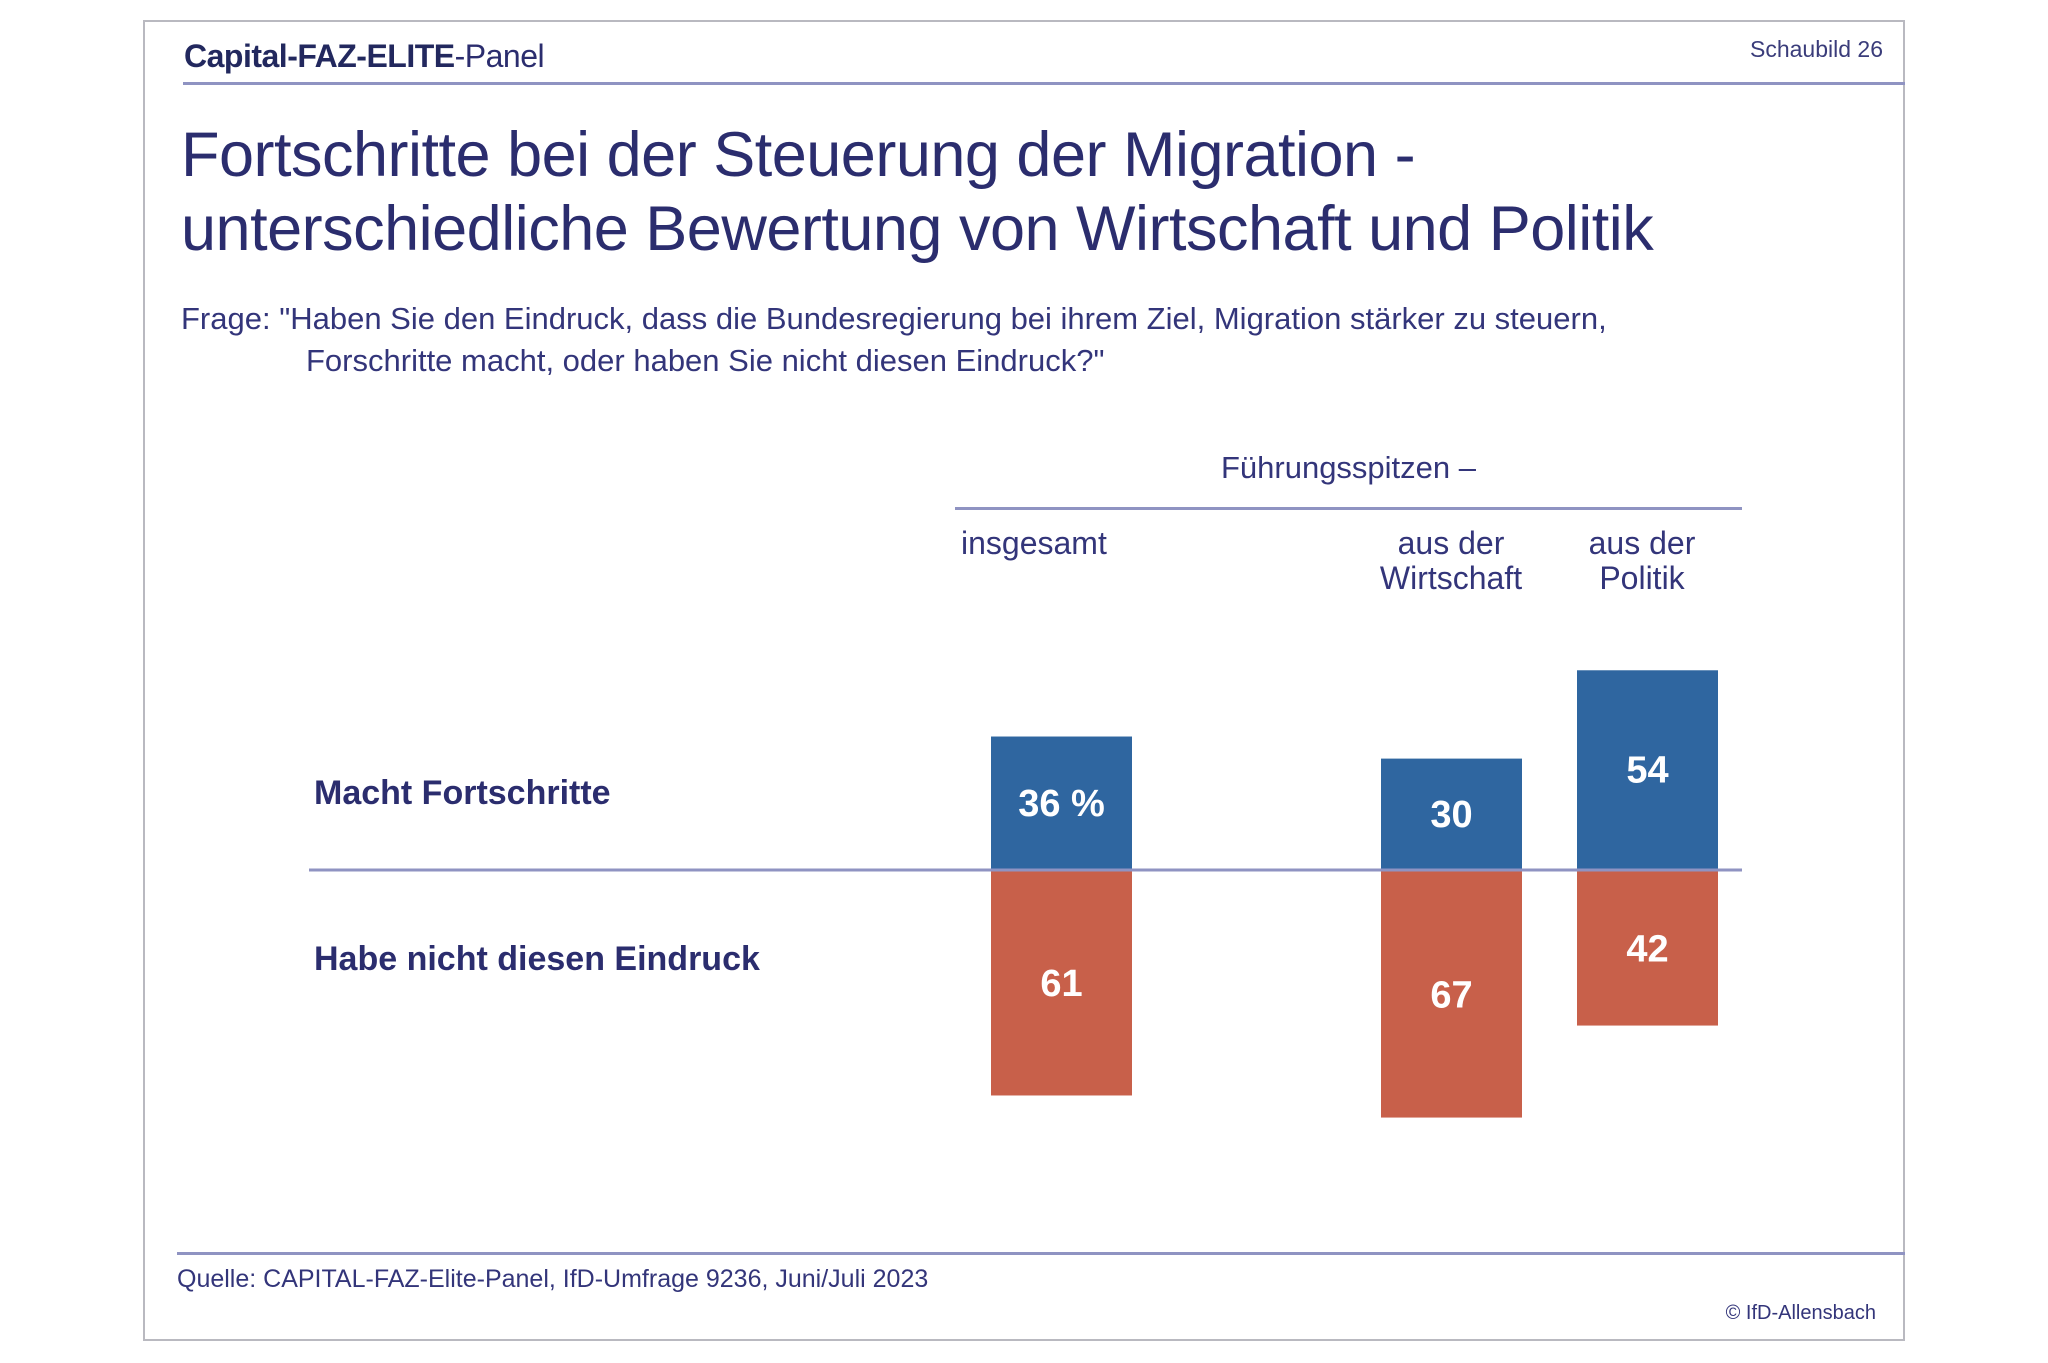 Image resolution: width=2048 pixels, height=1363 pixels. What do you see at coordinates (1348, 508) in the screenshot?
I see `group-header-rule` at bounding box center [1348, 508].